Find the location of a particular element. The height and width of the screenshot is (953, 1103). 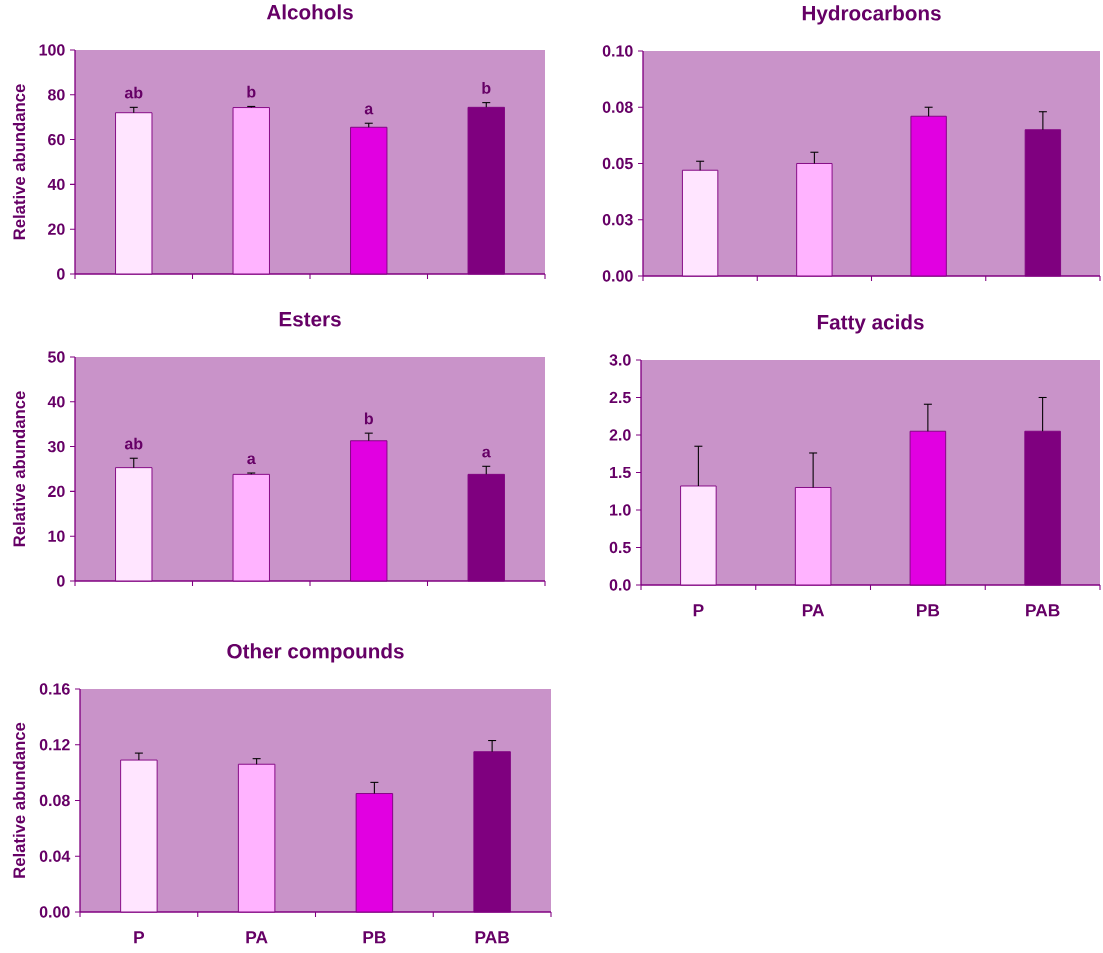

y-tick-label: 0.0 is located at coordinates (620, 585).